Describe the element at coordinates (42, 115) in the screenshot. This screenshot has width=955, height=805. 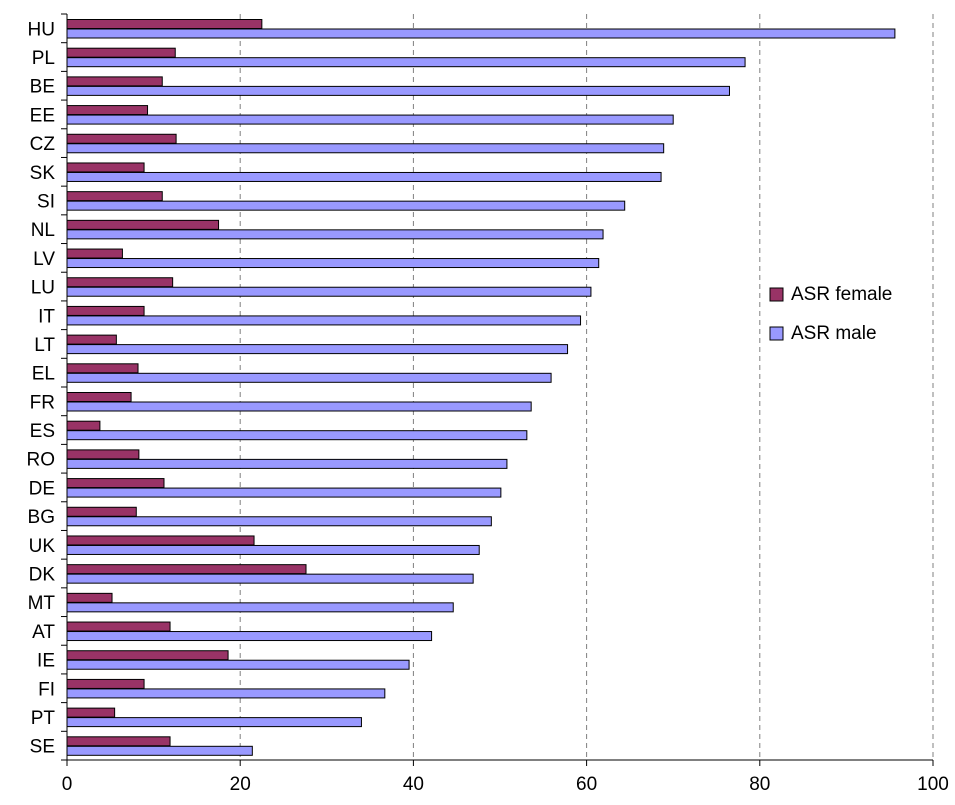
I see `y-tick-label: EE` at that location.